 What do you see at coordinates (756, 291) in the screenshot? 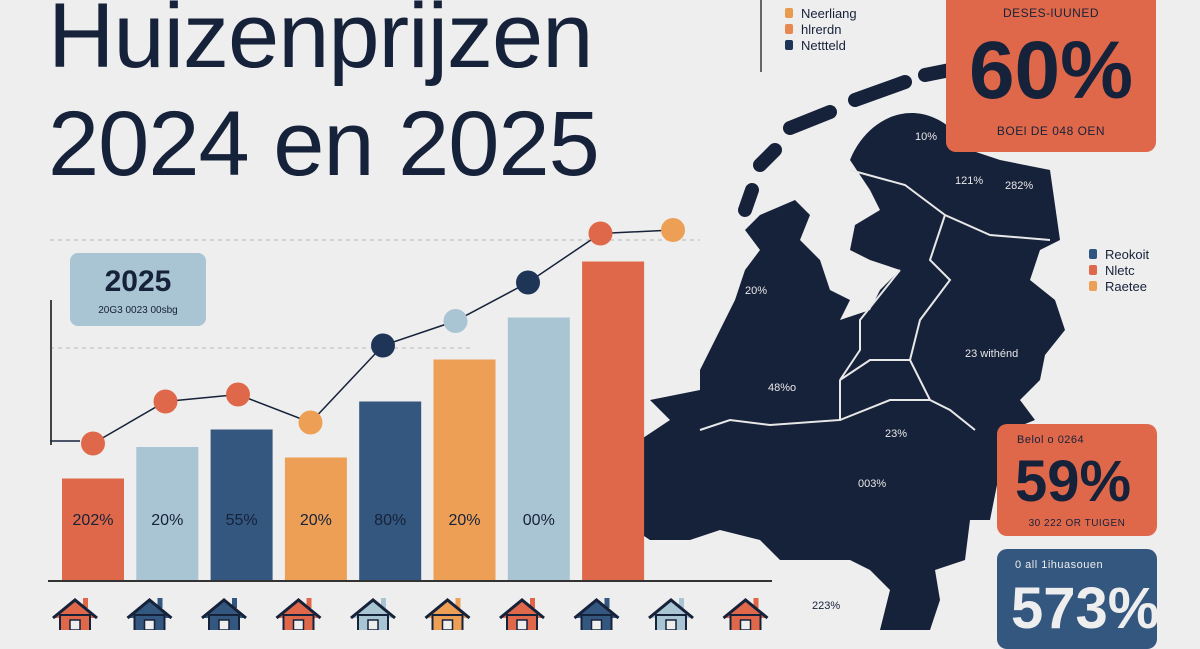
I see `map-label: 20%` at bounding box center [756, 291].